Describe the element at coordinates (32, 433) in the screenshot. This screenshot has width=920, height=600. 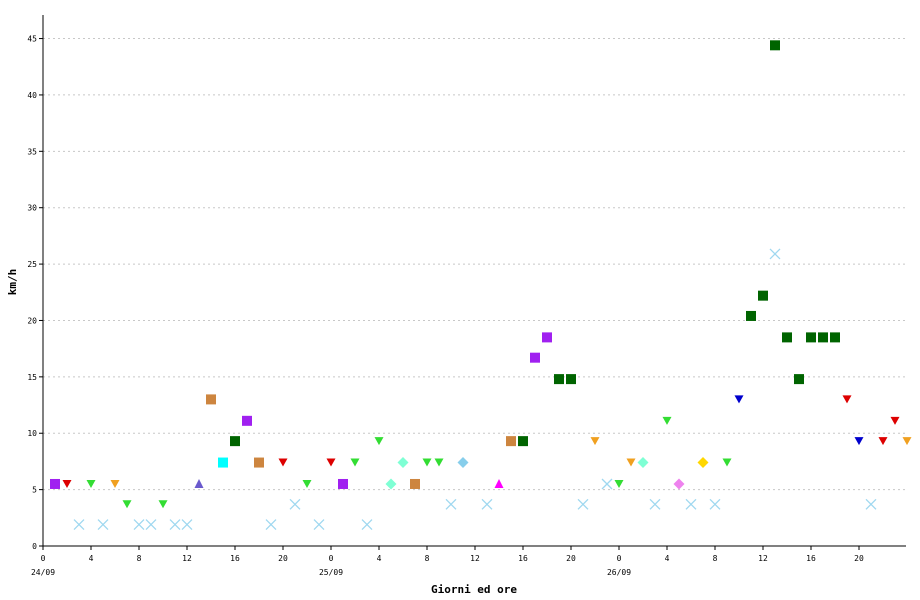
I see `y-tick-label: 10` at that location.